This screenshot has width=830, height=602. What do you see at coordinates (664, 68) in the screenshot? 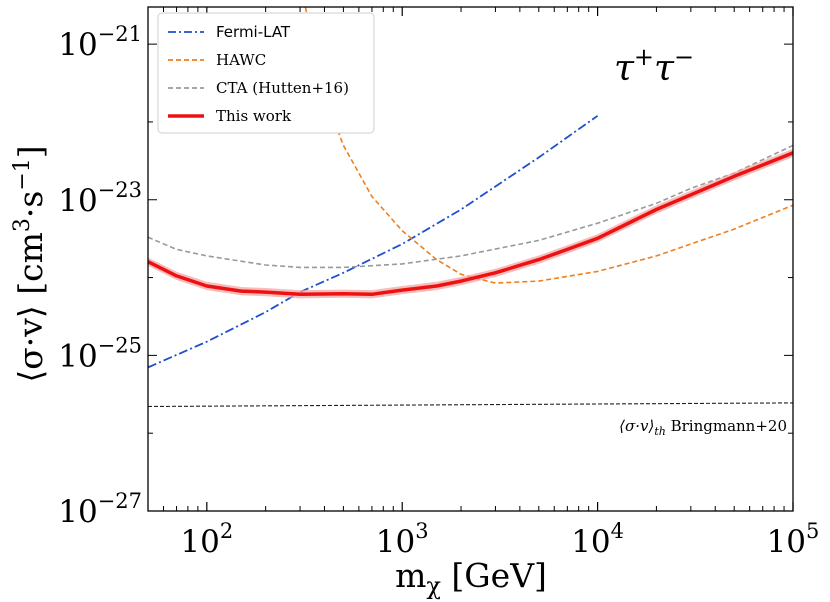
I see `channel-label-base2: τ` at bounding box center [664, 68].